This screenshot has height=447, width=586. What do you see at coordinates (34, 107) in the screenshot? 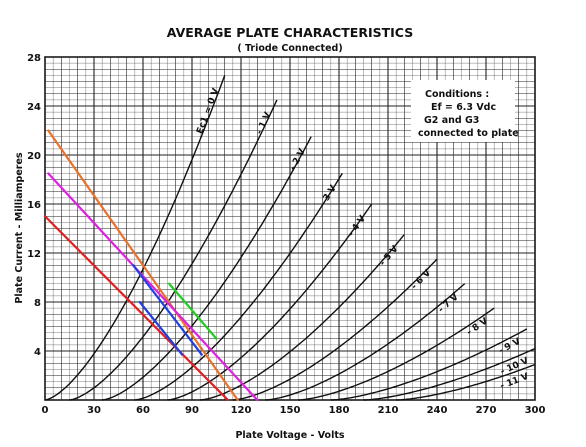
I see `y-tick-label: 24` at bounding box center [34, 107].